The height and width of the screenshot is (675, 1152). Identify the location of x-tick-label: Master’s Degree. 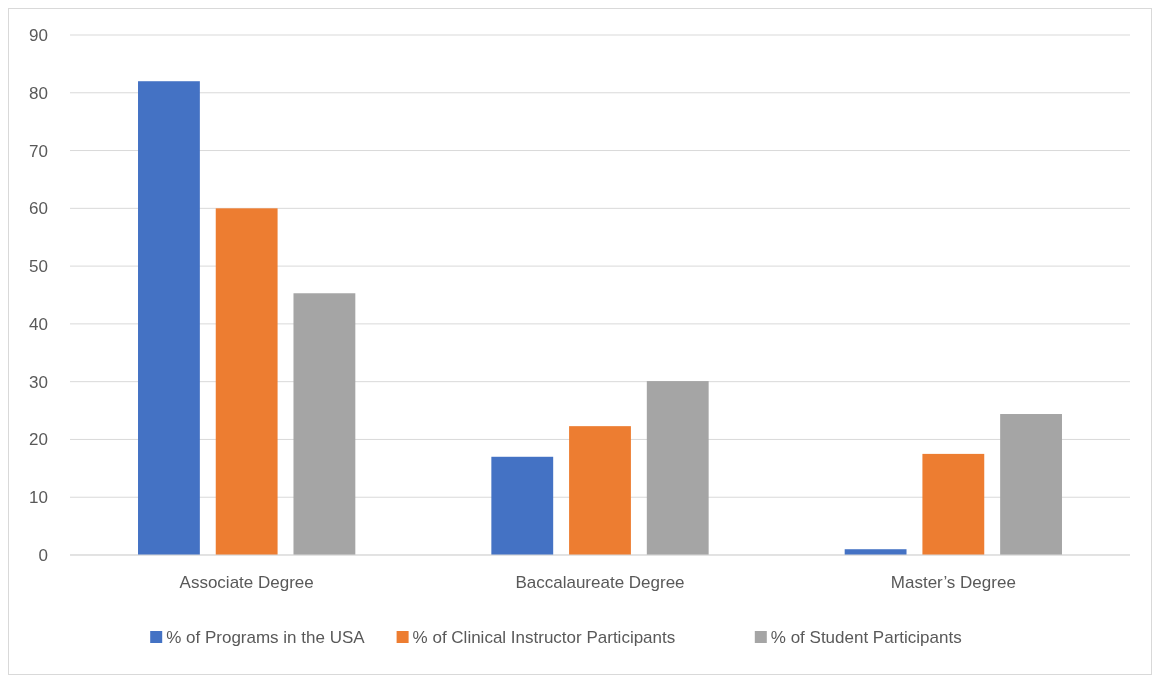
(953, 582).